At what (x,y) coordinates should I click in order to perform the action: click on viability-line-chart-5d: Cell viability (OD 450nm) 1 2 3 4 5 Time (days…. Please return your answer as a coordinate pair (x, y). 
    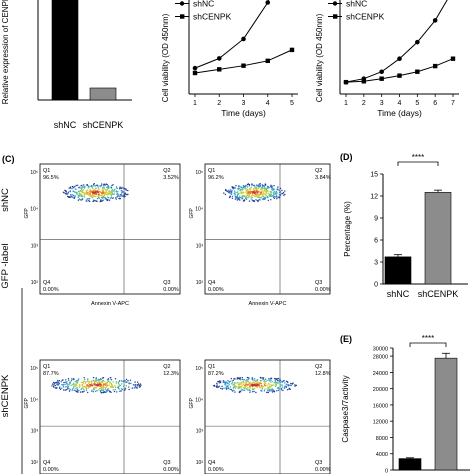
    Looking at the image, I should click on (229, 59).